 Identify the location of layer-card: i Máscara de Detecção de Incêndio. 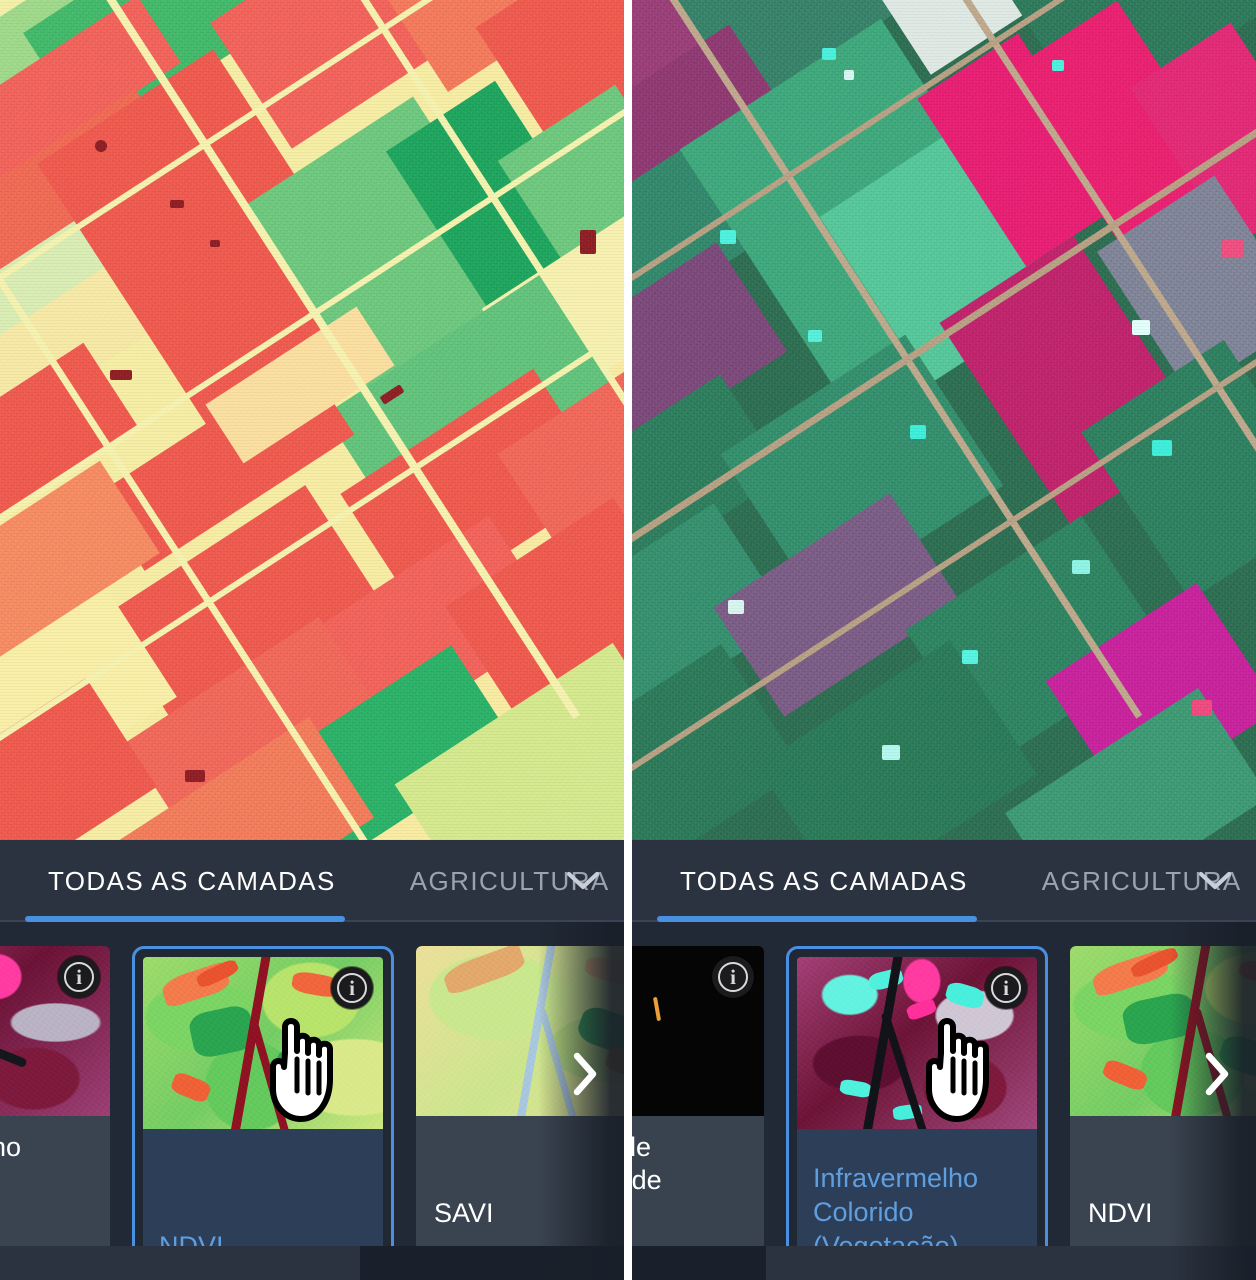
(698, 1099).